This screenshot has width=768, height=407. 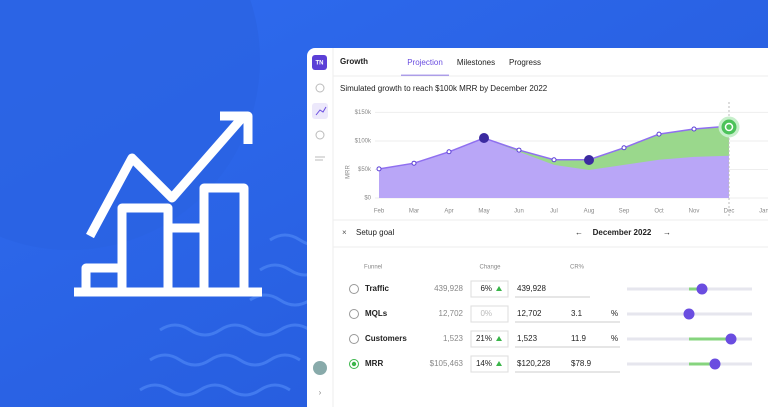 What do you see at coordinates (484, 338) in the screenshot?
I see `change: 21%` at bounding box center [484, 338].